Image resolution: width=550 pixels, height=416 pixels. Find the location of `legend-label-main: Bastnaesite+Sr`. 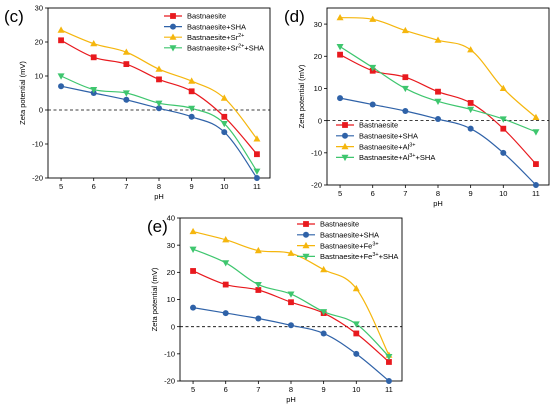

legend-label-main: Bastnaesite+Sr is located at coordinates (213, 48).